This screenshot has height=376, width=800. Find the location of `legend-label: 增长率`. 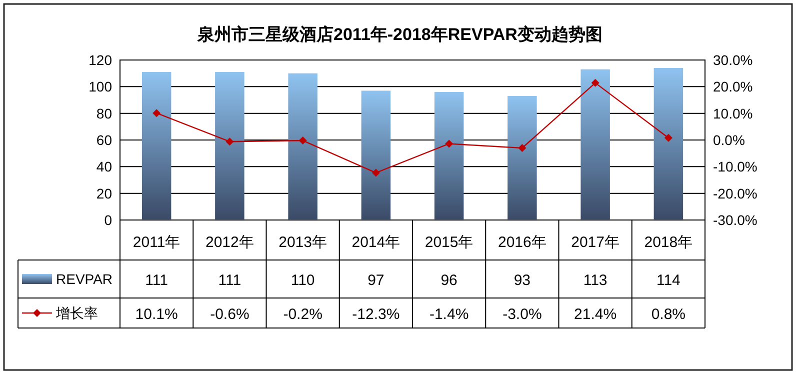

legend-label: 增长率 is located at coordinates (76, 313).